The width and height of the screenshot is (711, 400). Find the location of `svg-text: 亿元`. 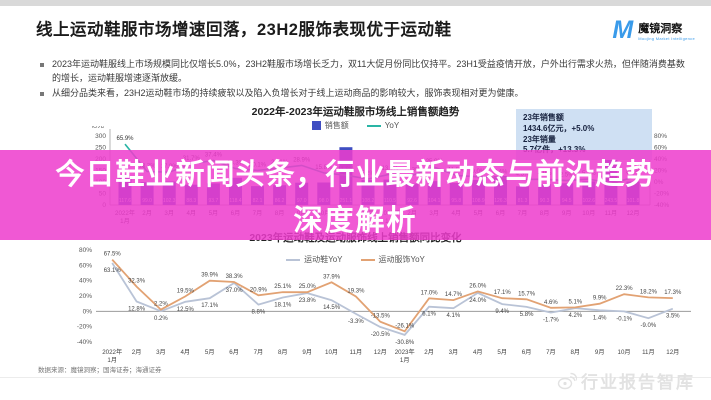

svg-text: 亿元 is located at coordinates (98, 127).